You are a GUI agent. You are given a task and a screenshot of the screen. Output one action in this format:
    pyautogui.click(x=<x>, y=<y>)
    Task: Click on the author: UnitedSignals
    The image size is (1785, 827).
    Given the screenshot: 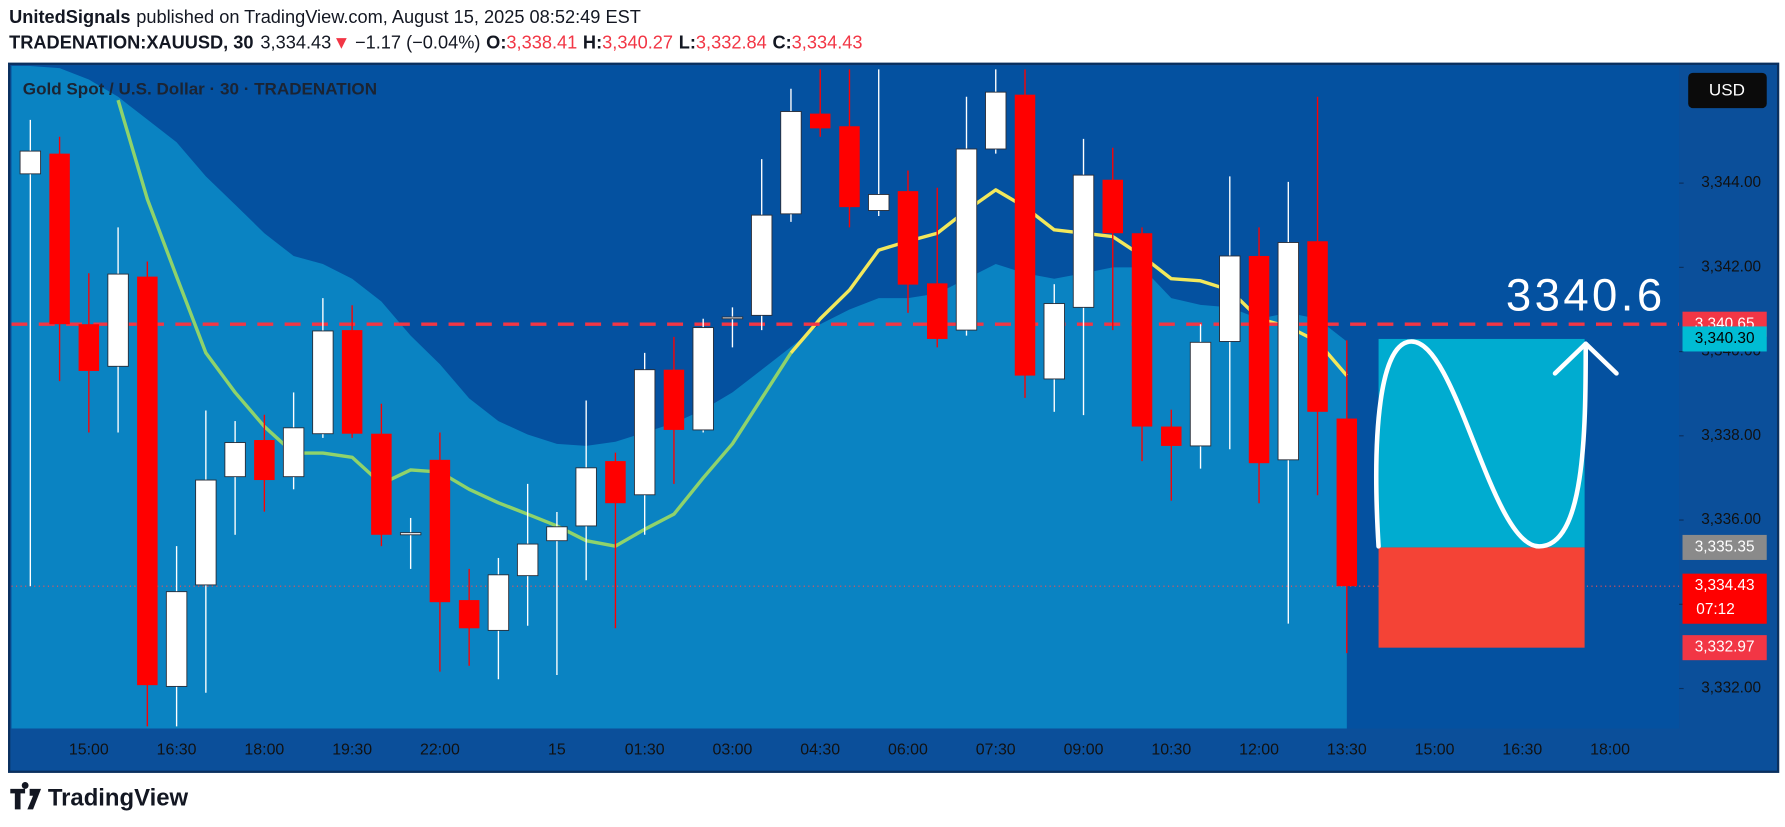 What is the action you would take?
    pyautogui.click(x=69, y=17)
    